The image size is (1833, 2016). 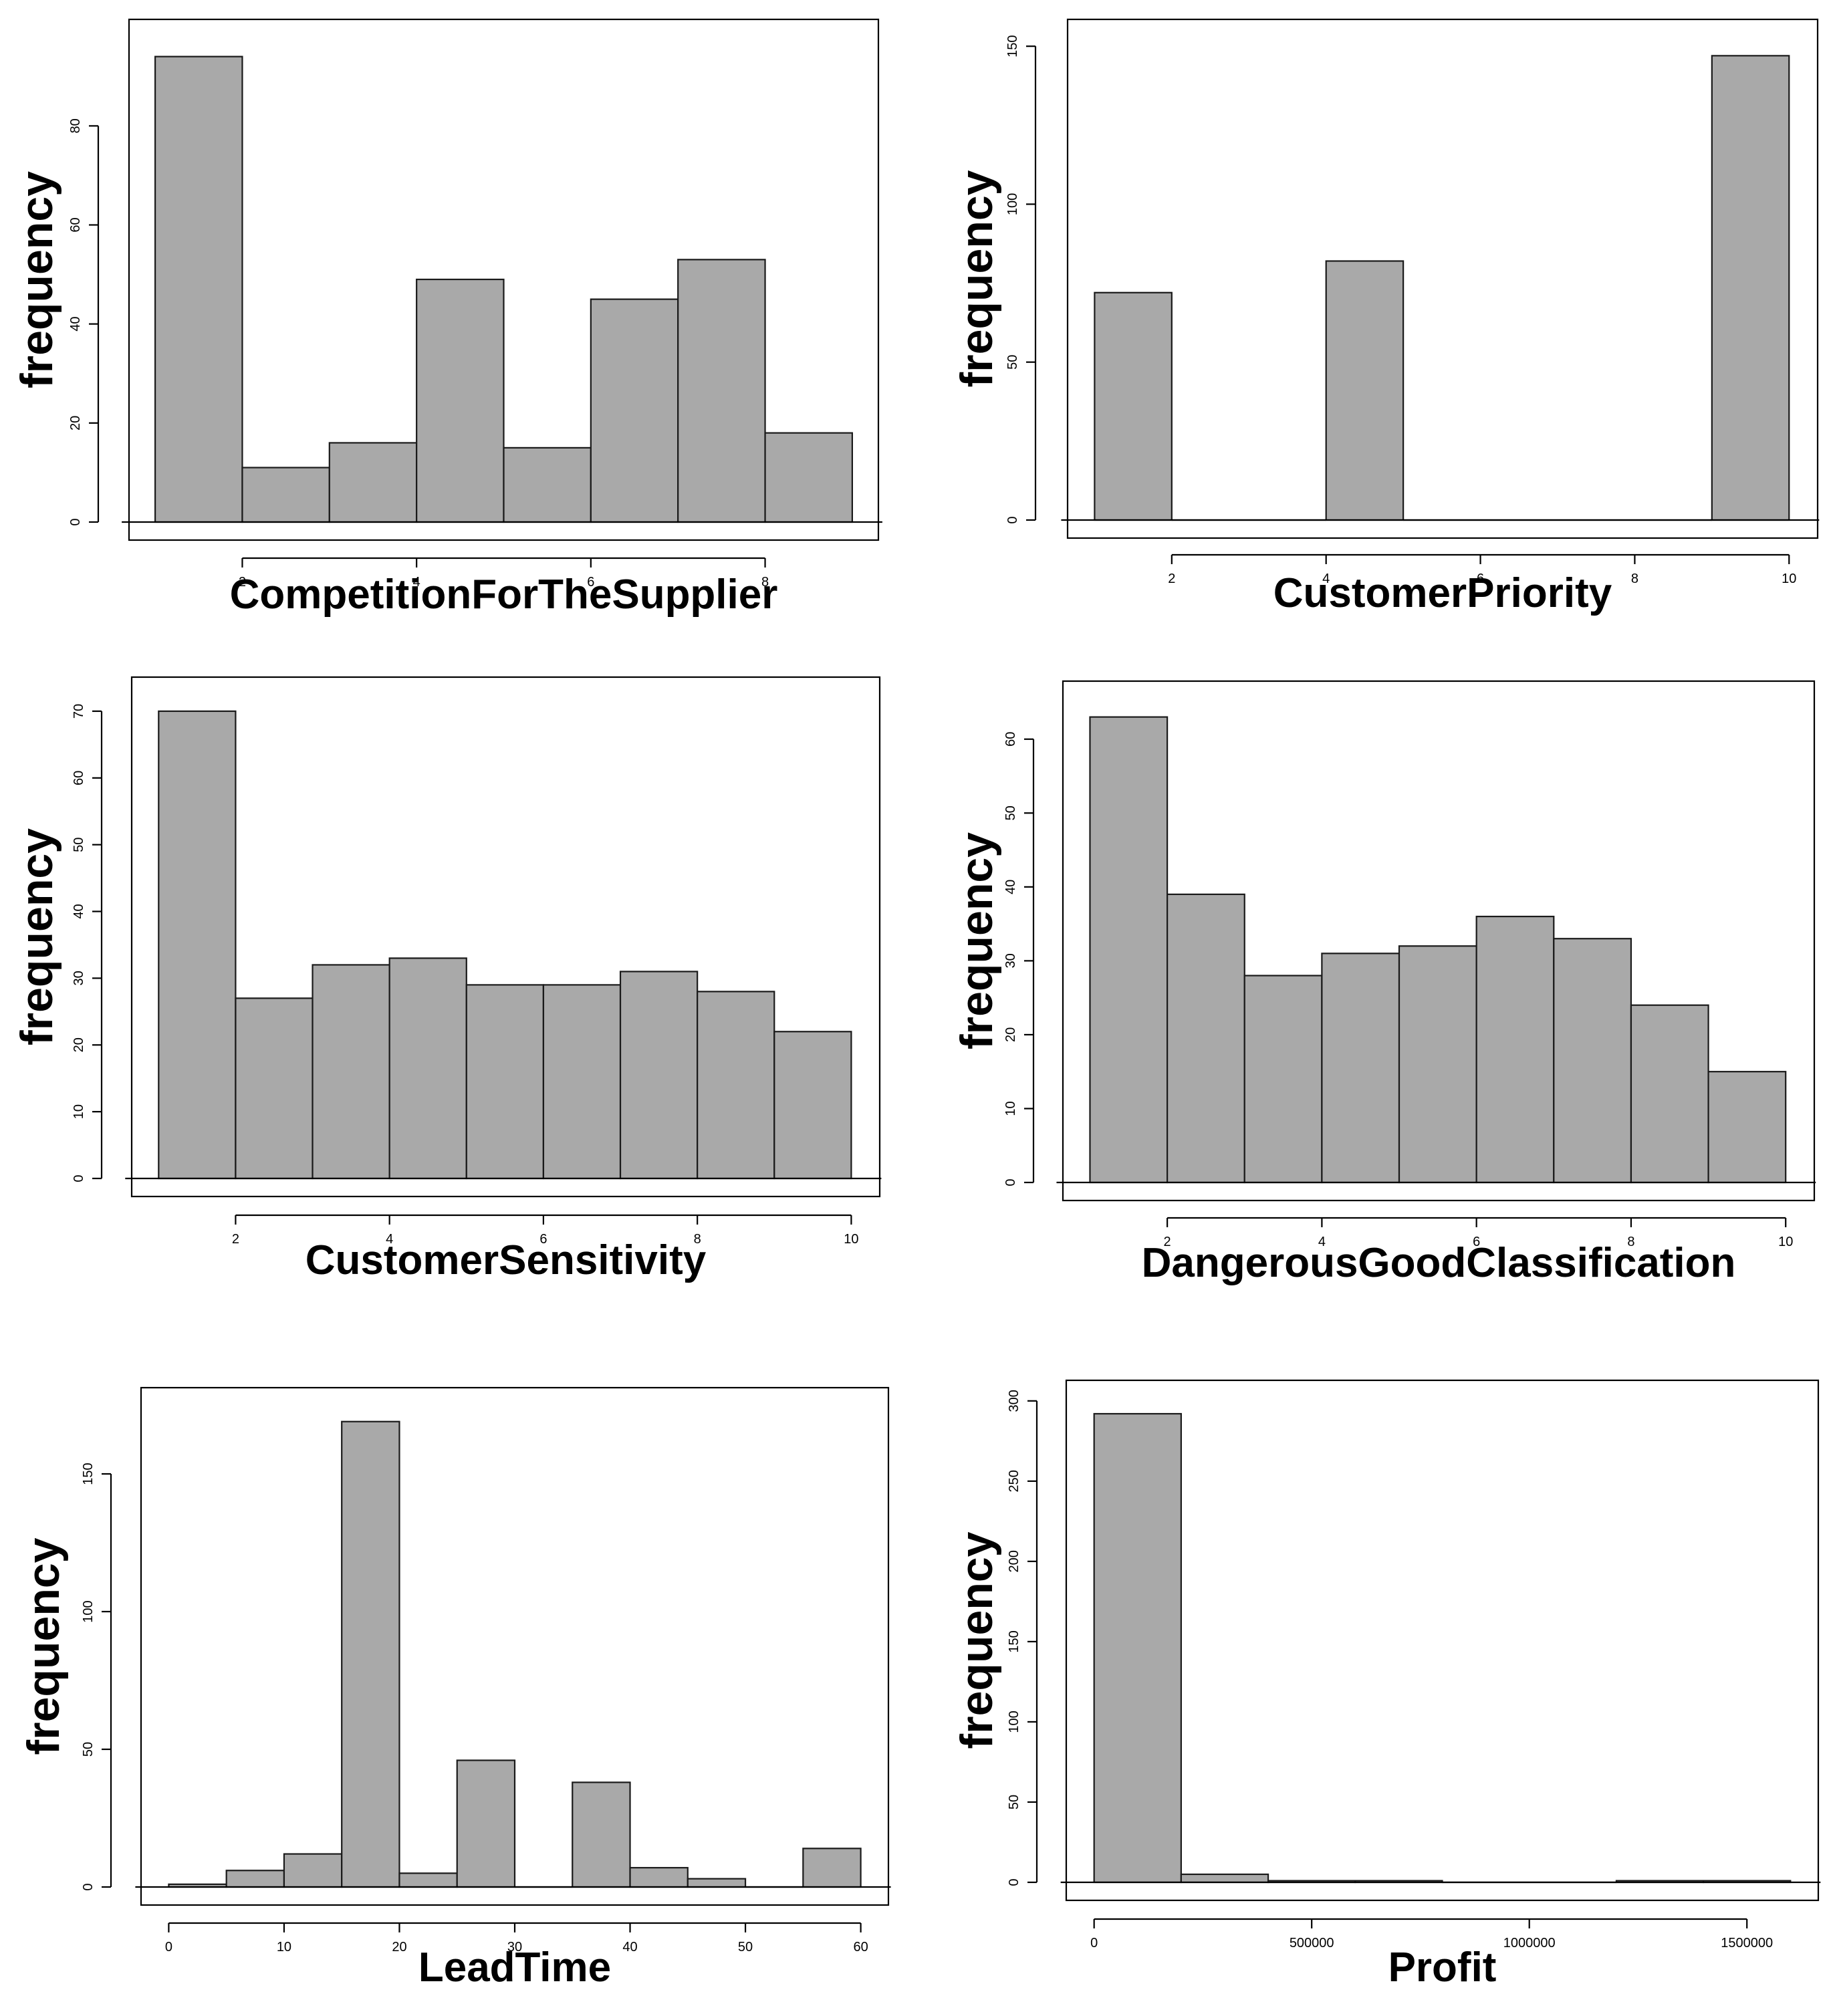 What do you see at coordinates (1014, 1481) in the screenshot?
I see `y-tick-label: 250` at bounding box center [1014, 1481].